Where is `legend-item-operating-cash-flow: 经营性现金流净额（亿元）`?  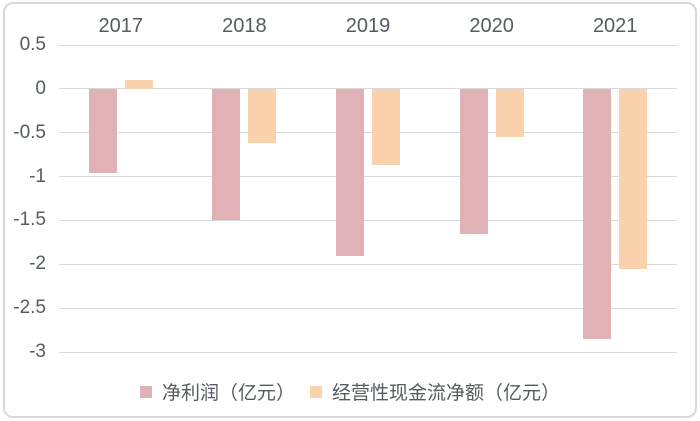 legend-item-operating-cash-flow: 经营性现金流净额（亿元） is located at coordinates (435, 391).